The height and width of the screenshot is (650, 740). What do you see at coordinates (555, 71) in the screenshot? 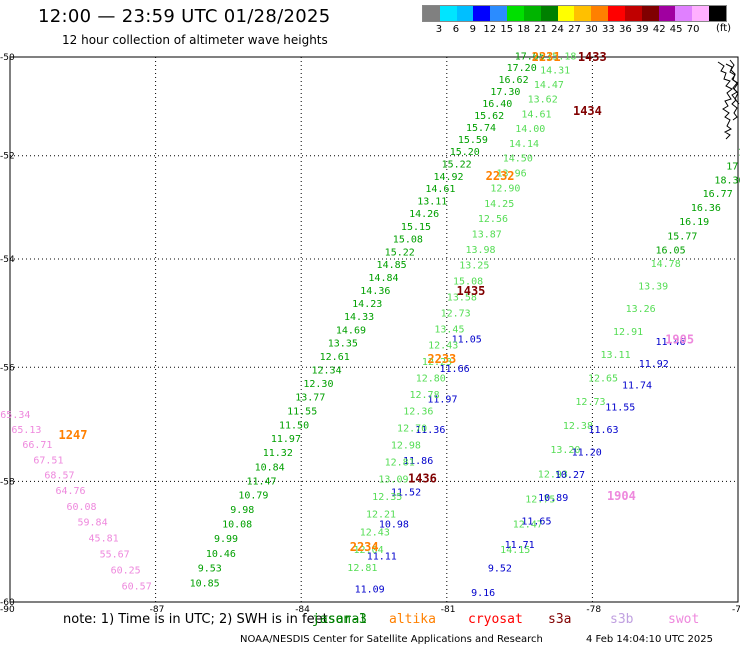
I see `wave-height-value: 14.31` at bounding box center [555, 71].